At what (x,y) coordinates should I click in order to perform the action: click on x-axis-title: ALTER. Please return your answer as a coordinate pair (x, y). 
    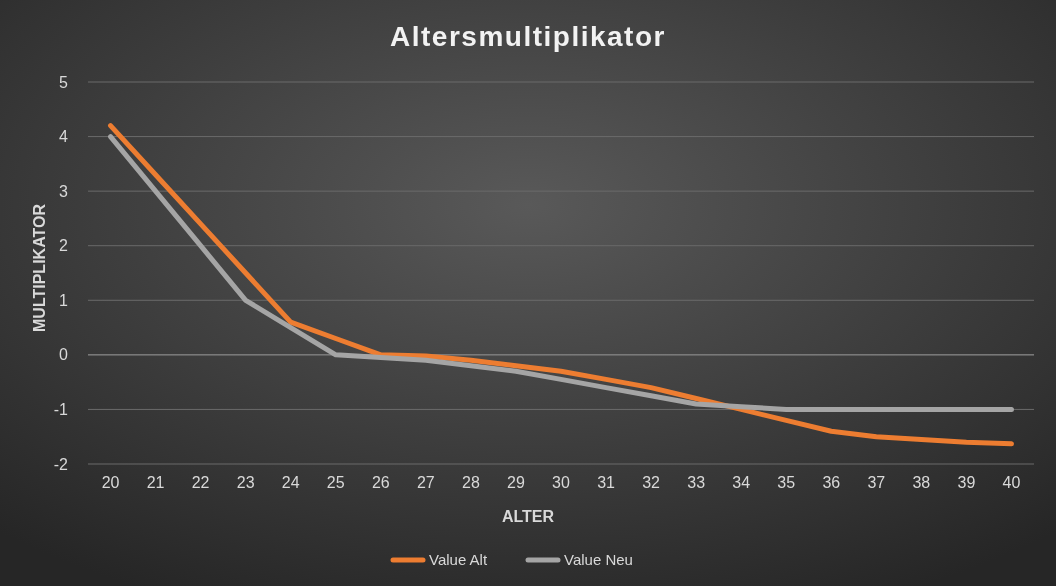
    Looking at the image, I should click on (528, 516).